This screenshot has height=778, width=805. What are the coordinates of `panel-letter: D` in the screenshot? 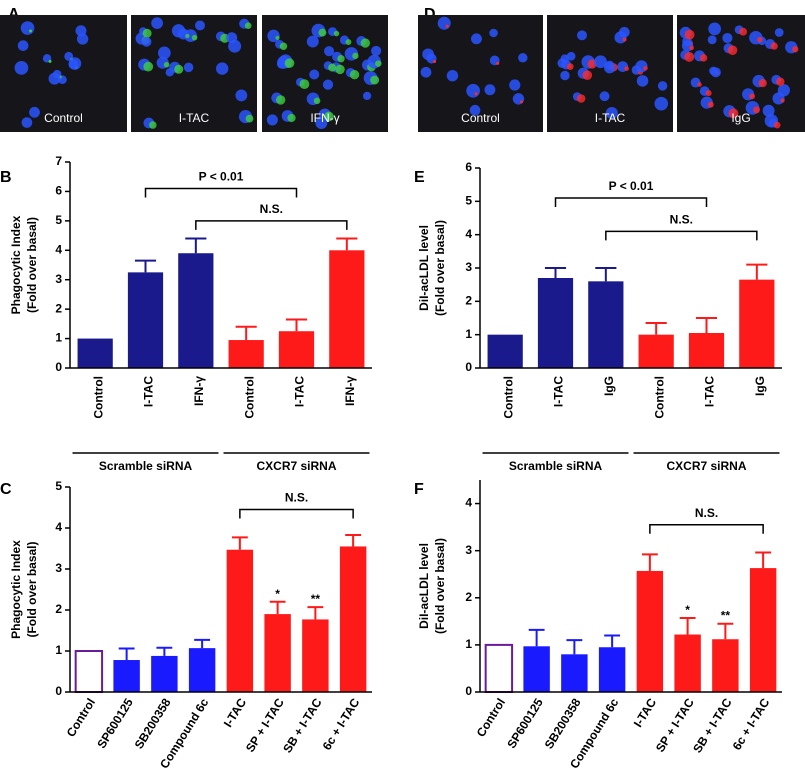 It's located at (430, 14).